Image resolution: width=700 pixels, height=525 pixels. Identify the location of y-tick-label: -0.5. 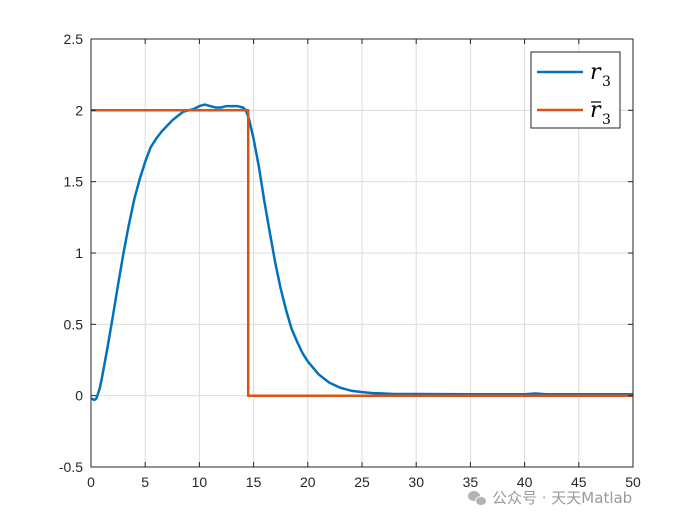
(71, 467).